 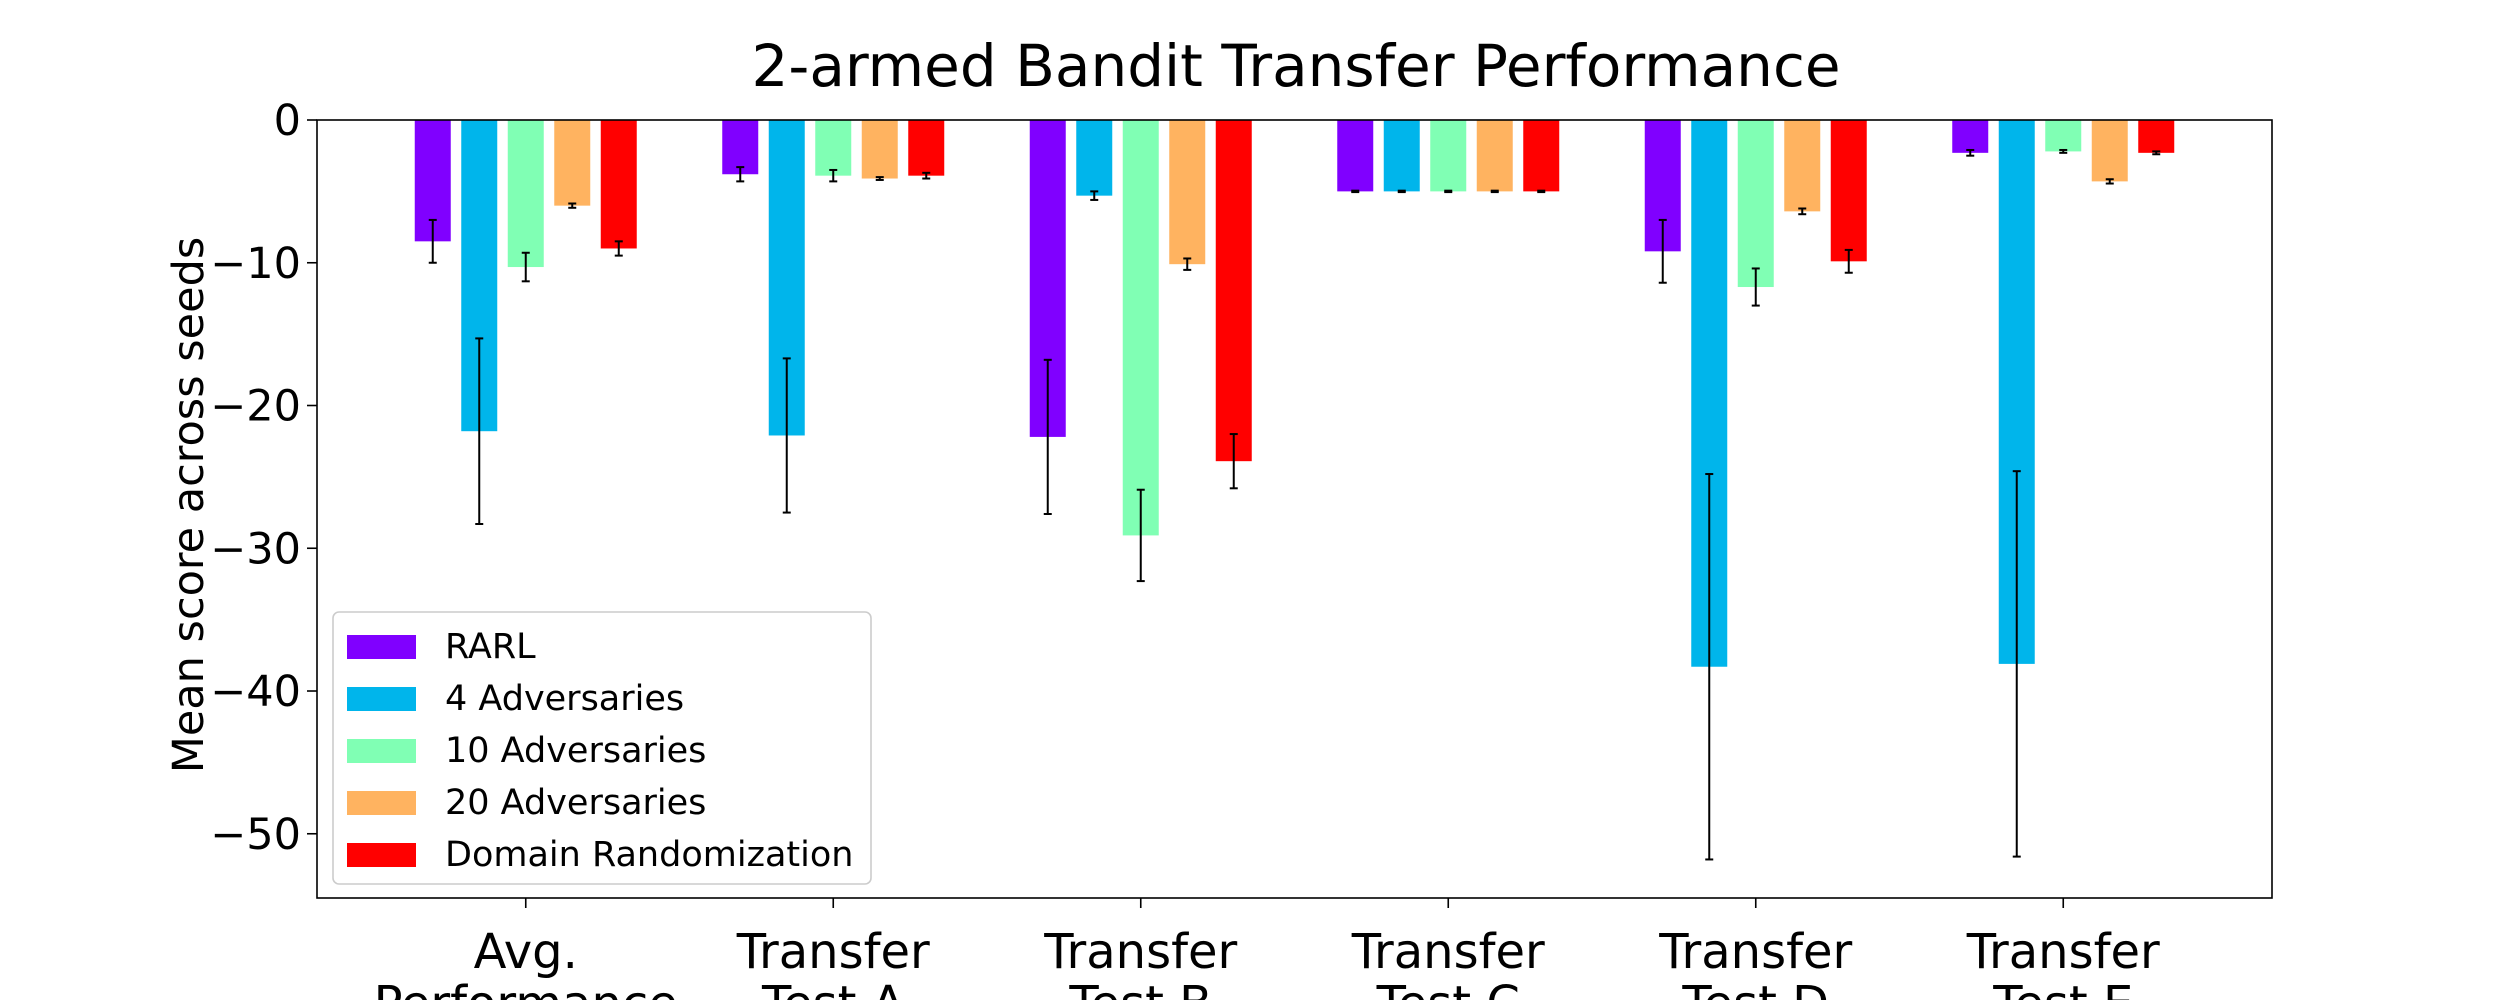 I want to click on x-tick-label: Performance, so click(x=526, y=988).